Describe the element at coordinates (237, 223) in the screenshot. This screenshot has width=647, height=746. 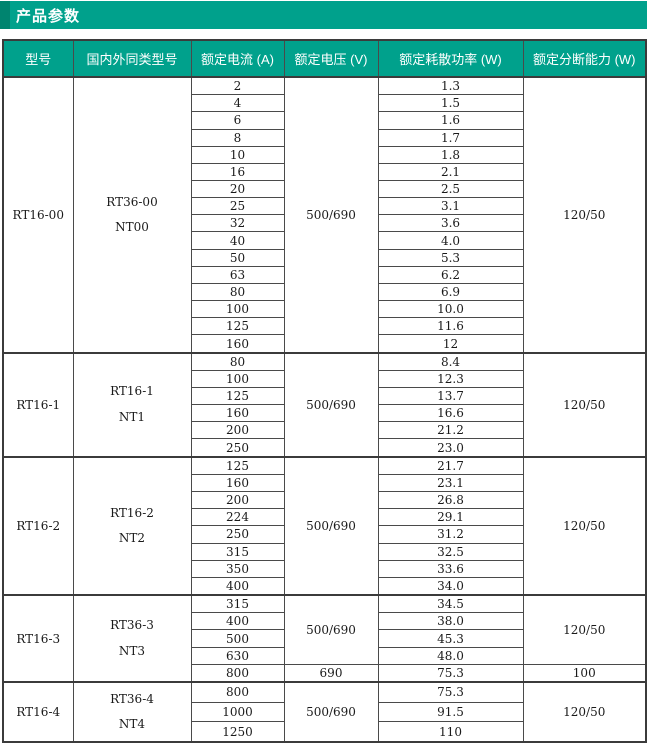
I see `current-cell: 32` at that location.